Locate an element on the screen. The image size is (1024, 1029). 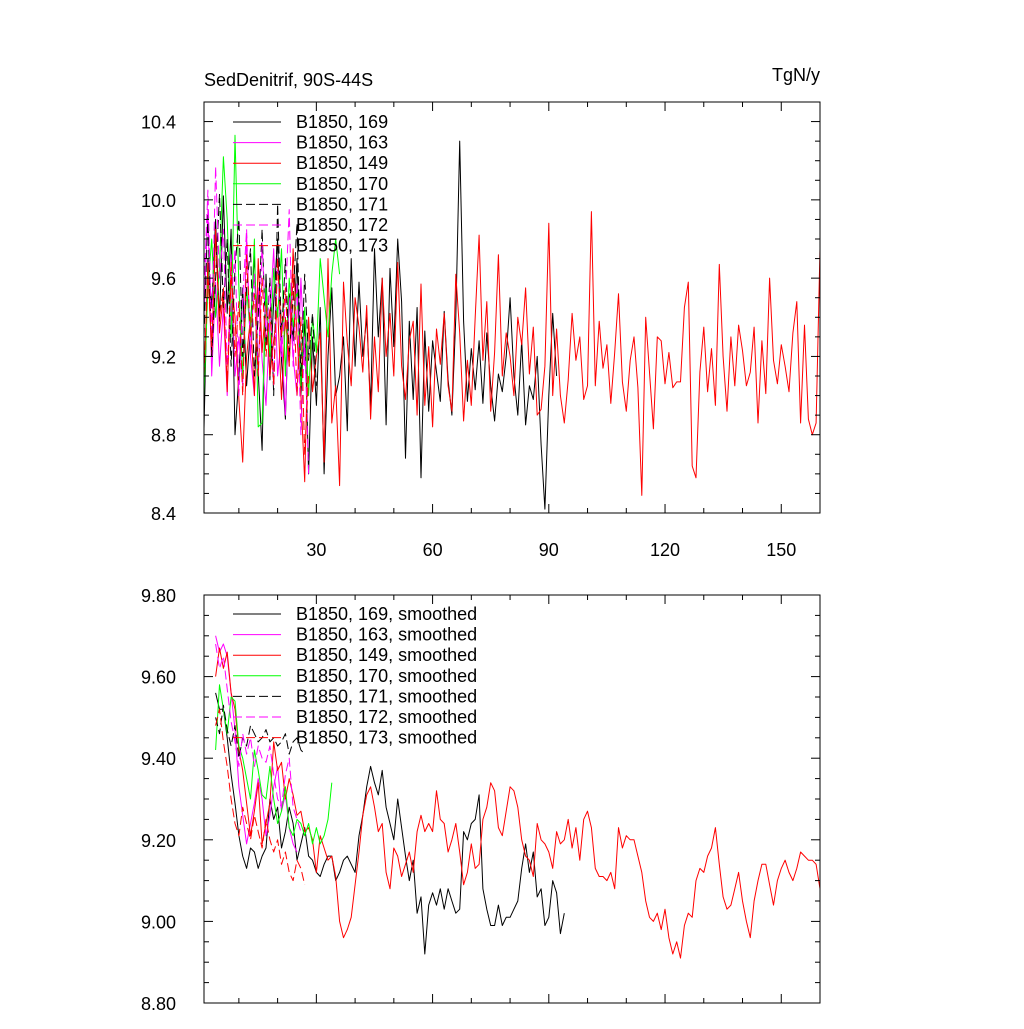
legend-label: B1850, 163 is located at coordinates (342, 143).